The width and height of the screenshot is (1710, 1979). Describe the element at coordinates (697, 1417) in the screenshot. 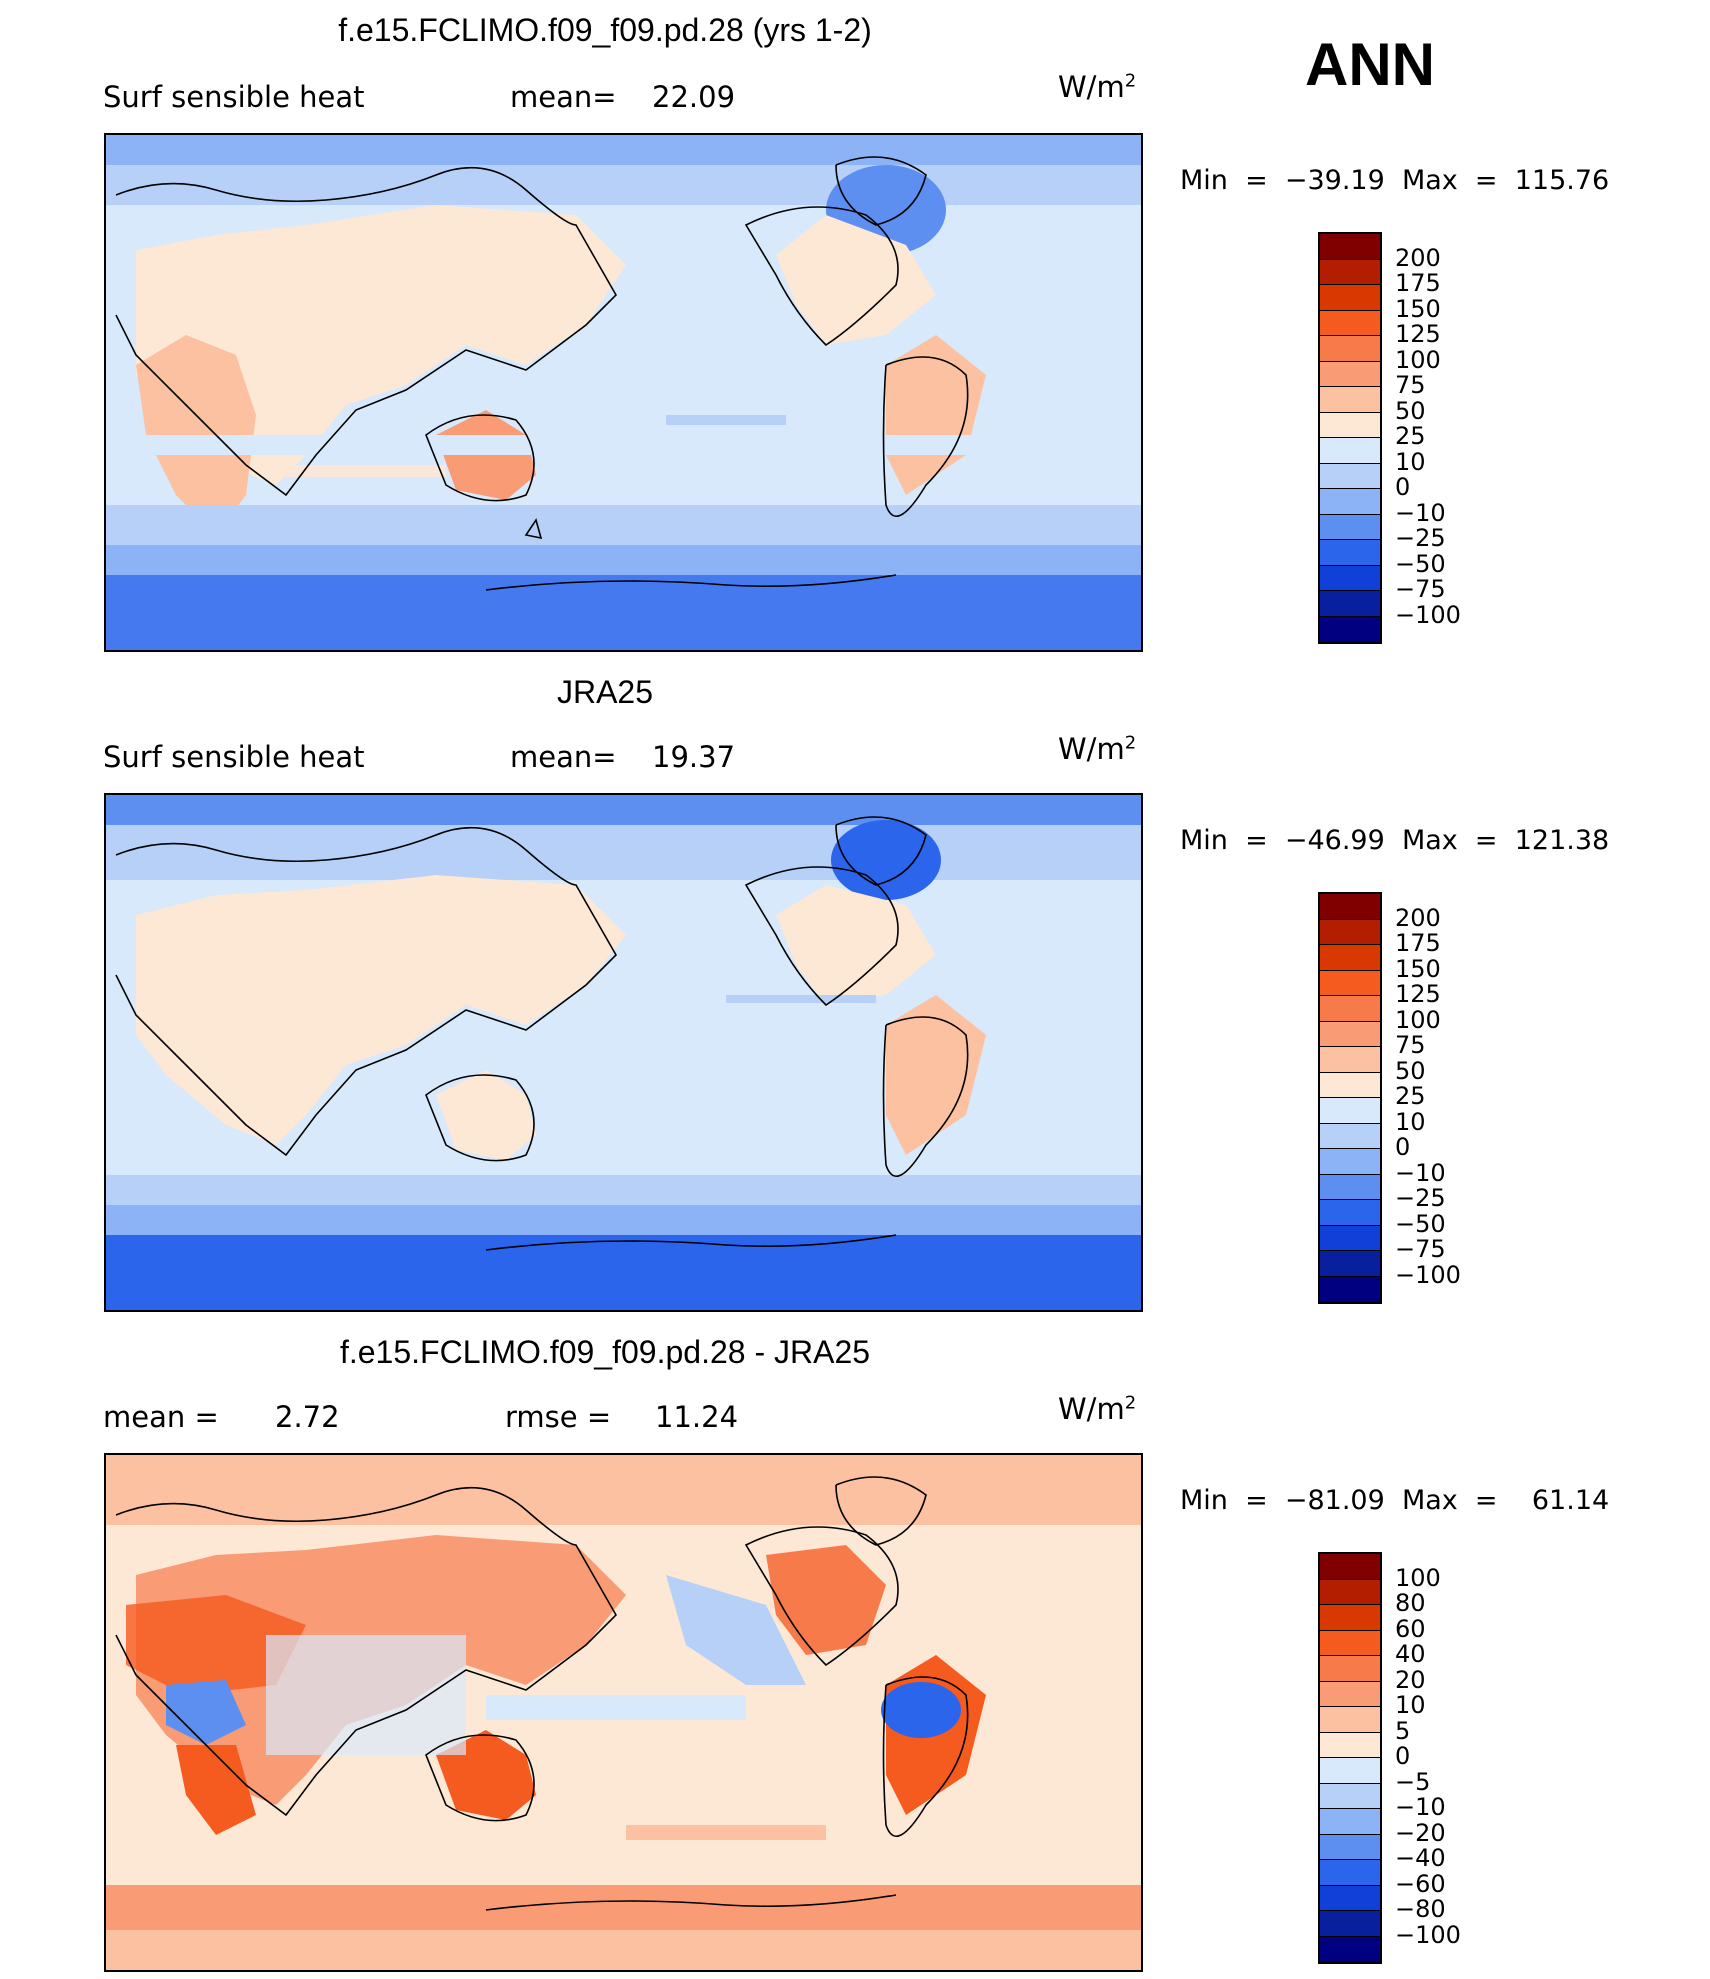

I see `panel-3-rmse-value: 11.24` at that location.